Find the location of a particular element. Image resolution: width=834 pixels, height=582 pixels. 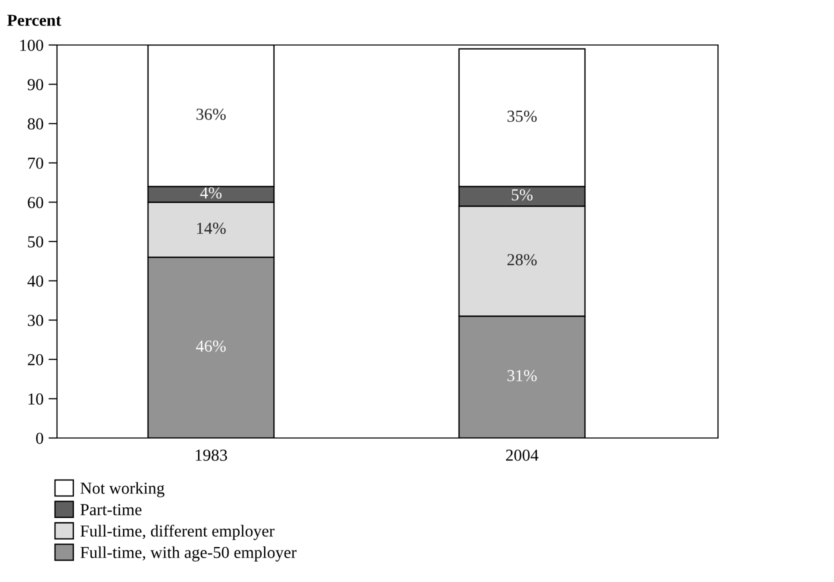

data-label: 5% is located at coordinates (522, 195).